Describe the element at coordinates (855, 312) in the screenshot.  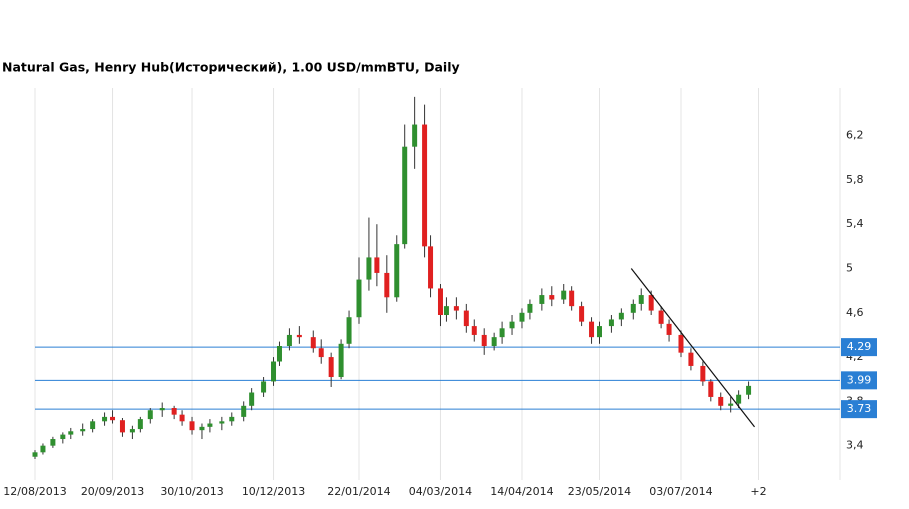
I see `y-tick-label: 4,6` at that location.